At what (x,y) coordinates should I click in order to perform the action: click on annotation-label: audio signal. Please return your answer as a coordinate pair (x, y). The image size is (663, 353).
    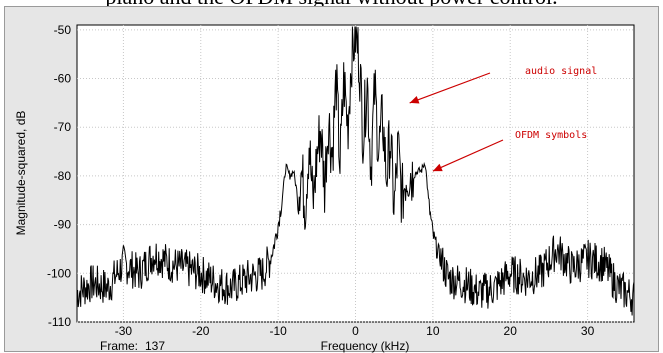
    Looking at the image, I should click on (561, 71).